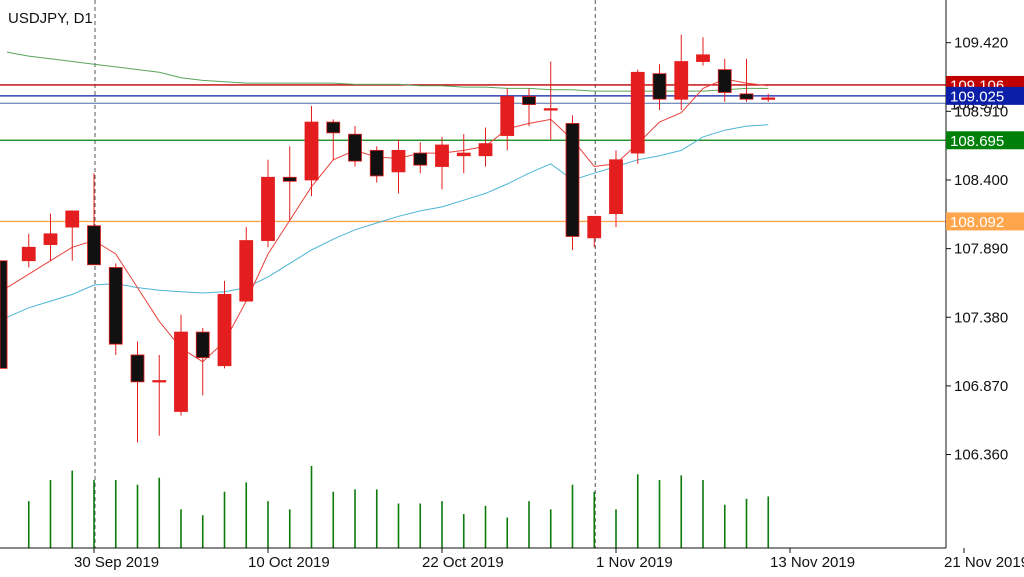  What do you see at coordinates (981, 386) in the screenshot?
I see `price-tick-label: 106.870` at bounding box center [981, 386].